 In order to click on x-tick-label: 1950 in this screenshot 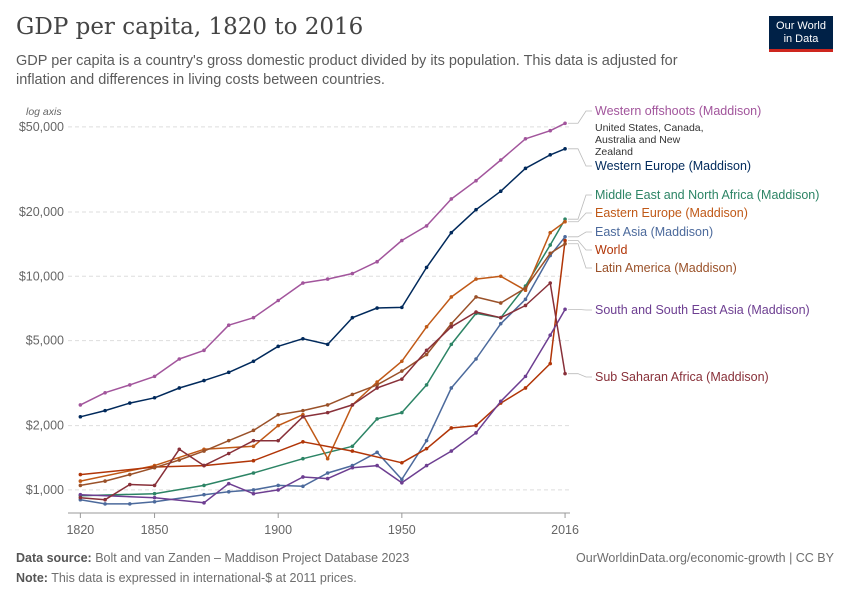, I will do `click(402, 530)`.